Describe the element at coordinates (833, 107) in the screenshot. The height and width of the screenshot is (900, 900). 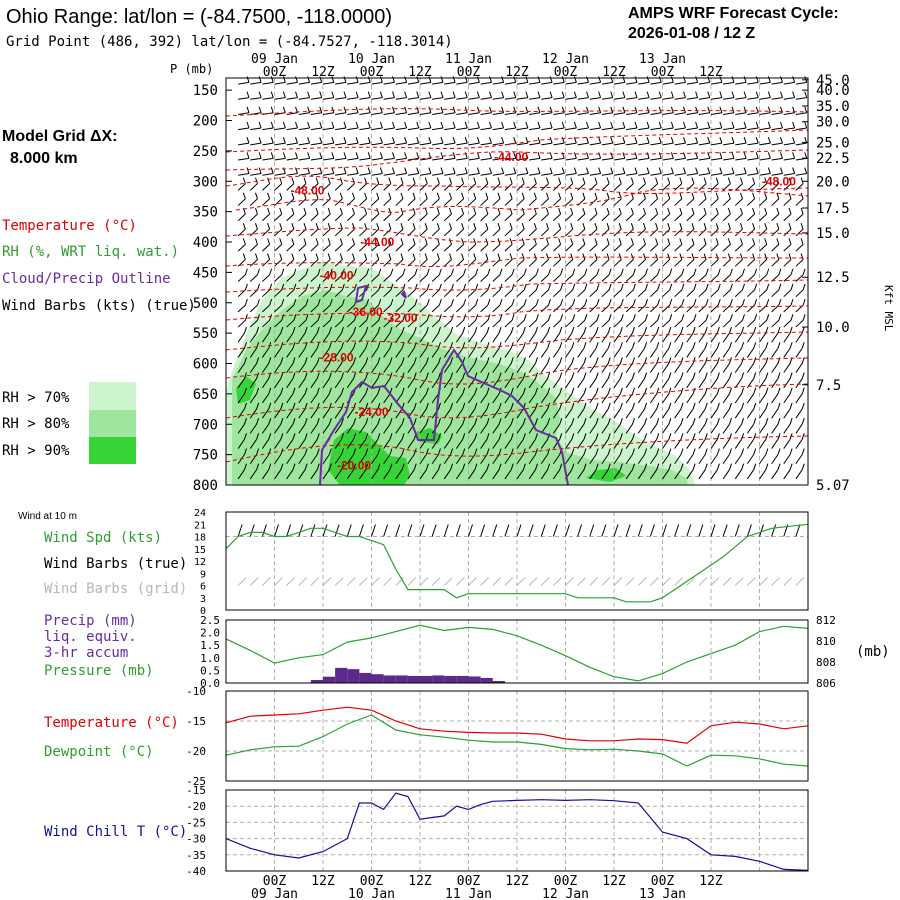
I see `height-tick-label: 35.0` at that location.